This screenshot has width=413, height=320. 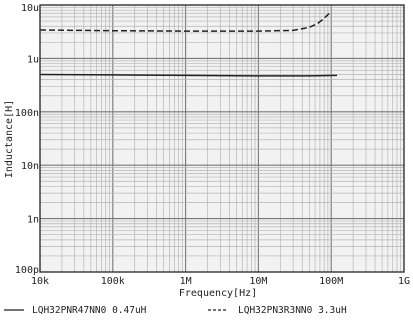 What do you see at coordinates (258, 281) in the screenshot?
I see `x-tick-label: 10M` at bounding box center [258, 281].